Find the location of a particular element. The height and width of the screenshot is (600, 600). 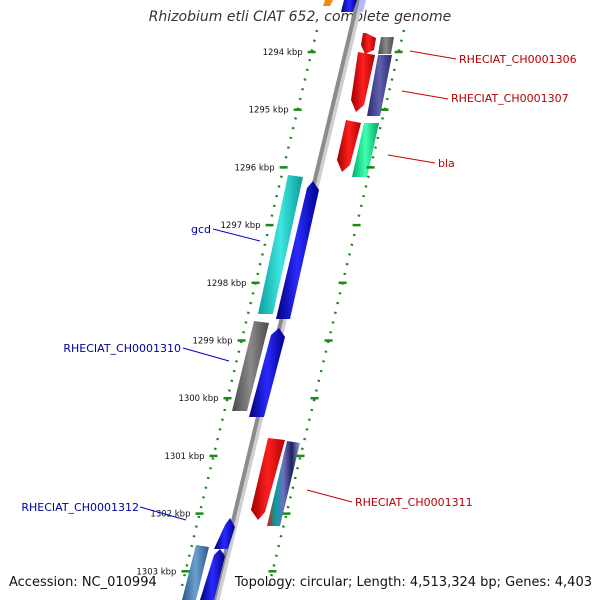

gene-gcd is located at coordinates (280, 244).